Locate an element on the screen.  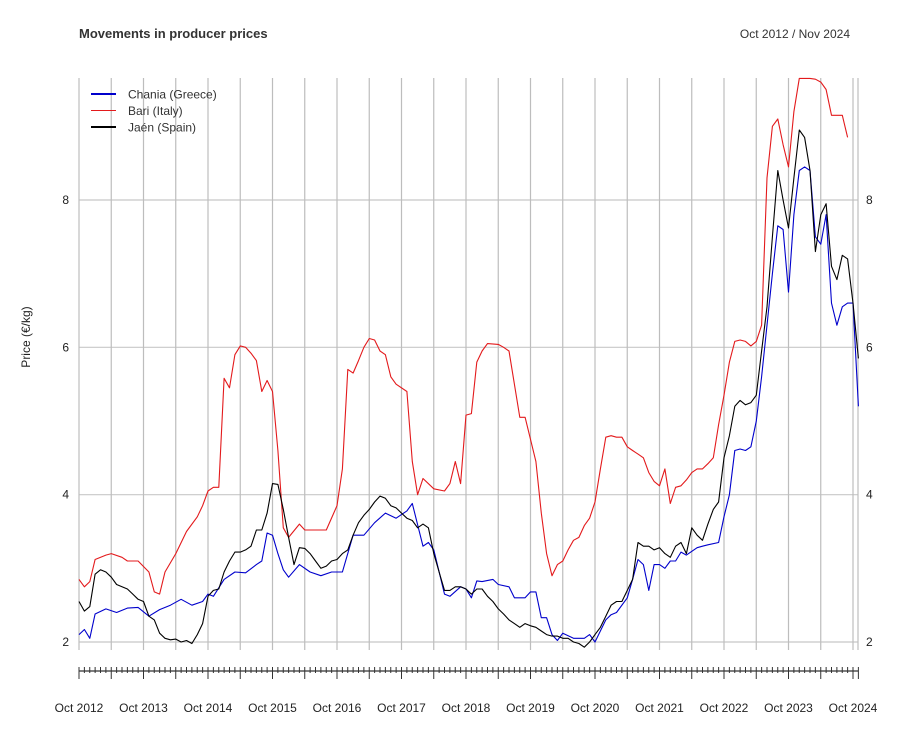
y-tick-label-left: 8 is located at coordinates (65, 200).